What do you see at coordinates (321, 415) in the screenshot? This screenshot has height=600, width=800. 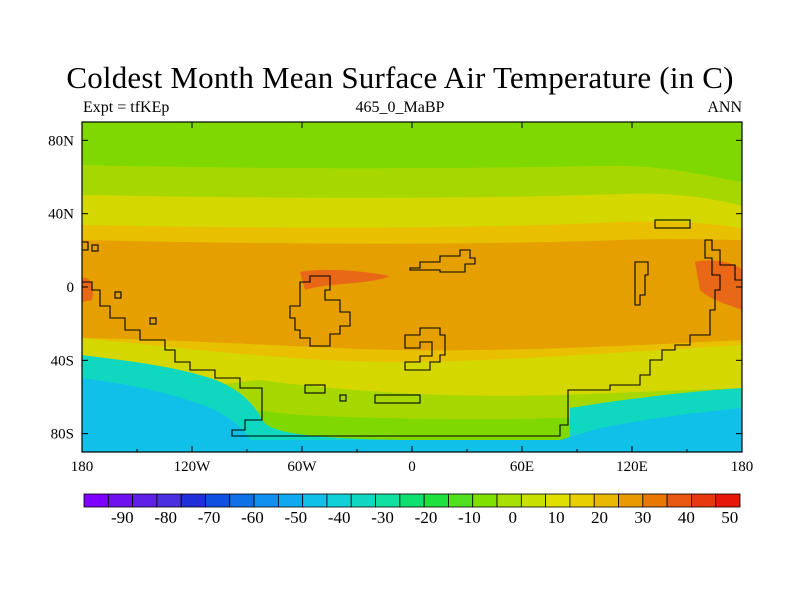 I see `field-antarctic-core-west` at bounding box center [321, 415].